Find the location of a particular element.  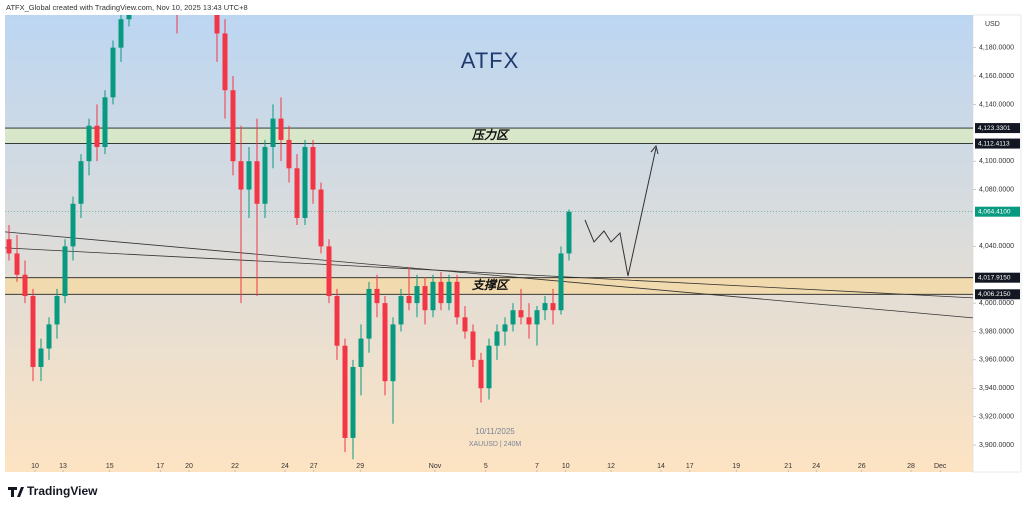

y-tick-label: 4,140.0000 is located at coordinates (996, 104).